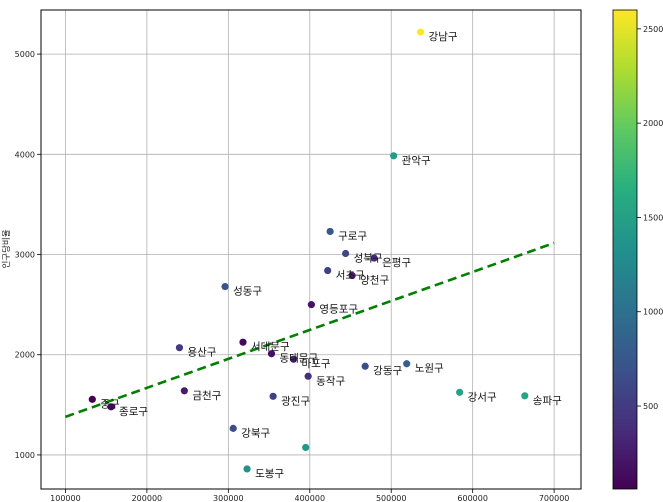 The image size is (663, 502). What do you see at coordinates (368, 259) in the screenshot?
I see `point-label: 성북구` at bounding box center [368, 259].